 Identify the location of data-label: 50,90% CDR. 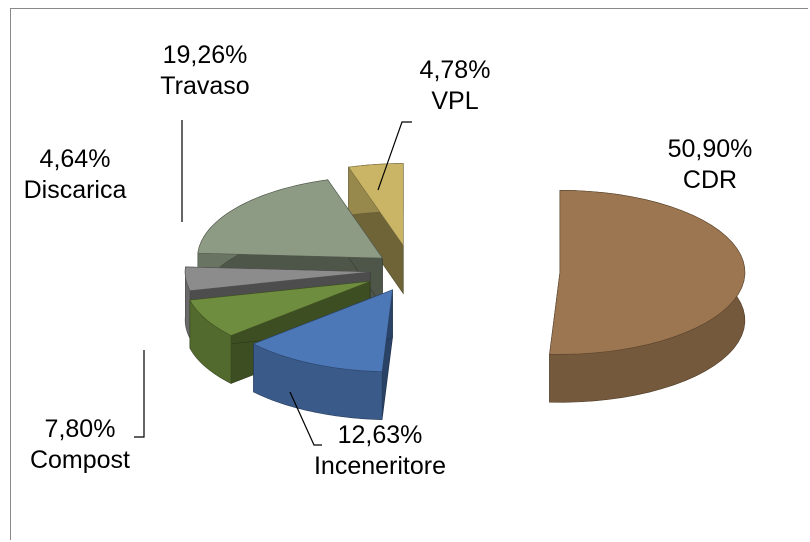
(710, 165).